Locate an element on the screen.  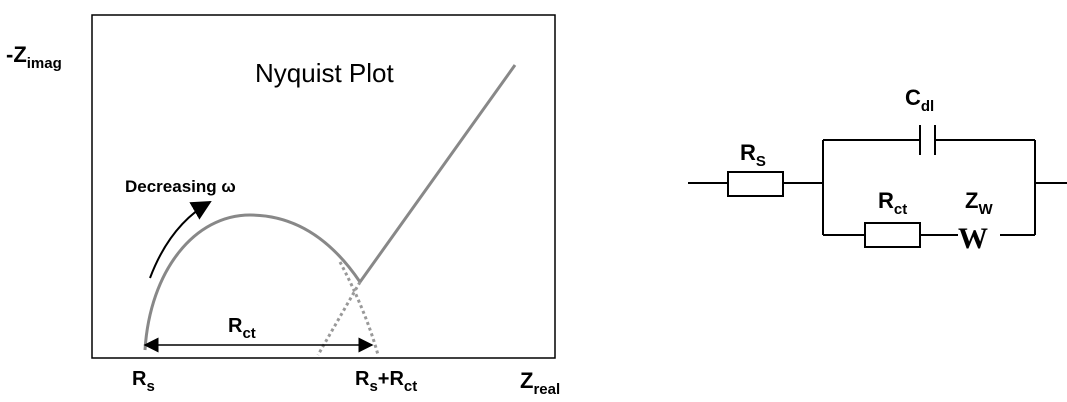
plot-title: Nyquist Plot is located at coordinates (324, 73).